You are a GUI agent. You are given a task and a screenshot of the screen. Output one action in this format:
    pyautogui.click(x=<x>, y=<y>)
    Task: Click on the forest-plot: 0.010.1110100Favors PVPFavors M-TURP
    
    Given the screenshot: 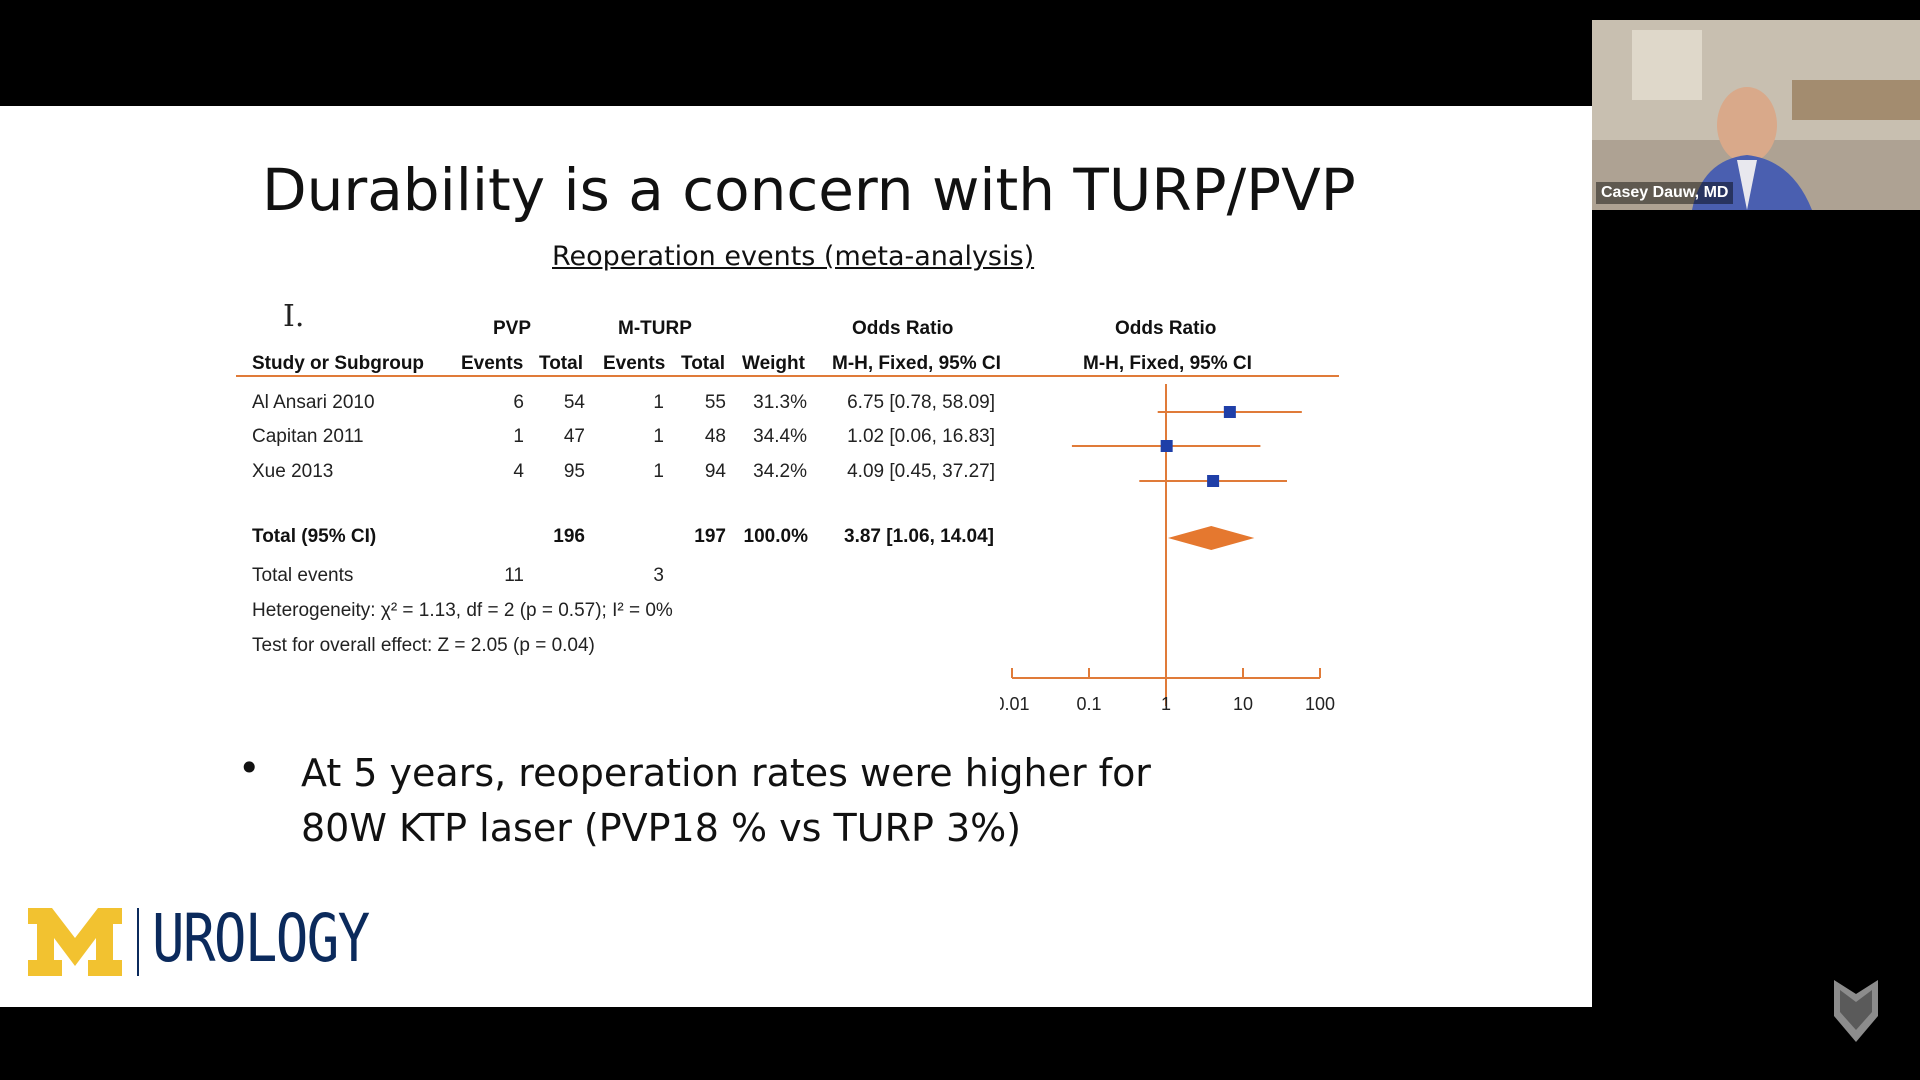 What is the action you would take?
    pyautogui.click(x=1167, y=549)
    